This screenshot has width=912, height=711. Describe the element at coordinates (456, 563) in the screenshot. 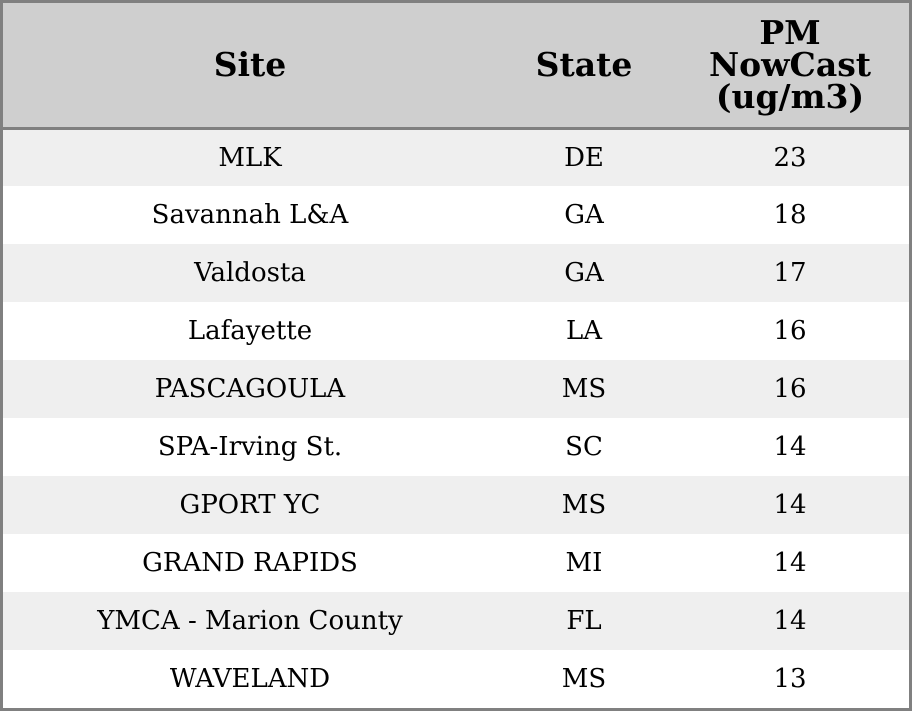

I see `table-row: GRAND RAPIDS MI 14` at that location.